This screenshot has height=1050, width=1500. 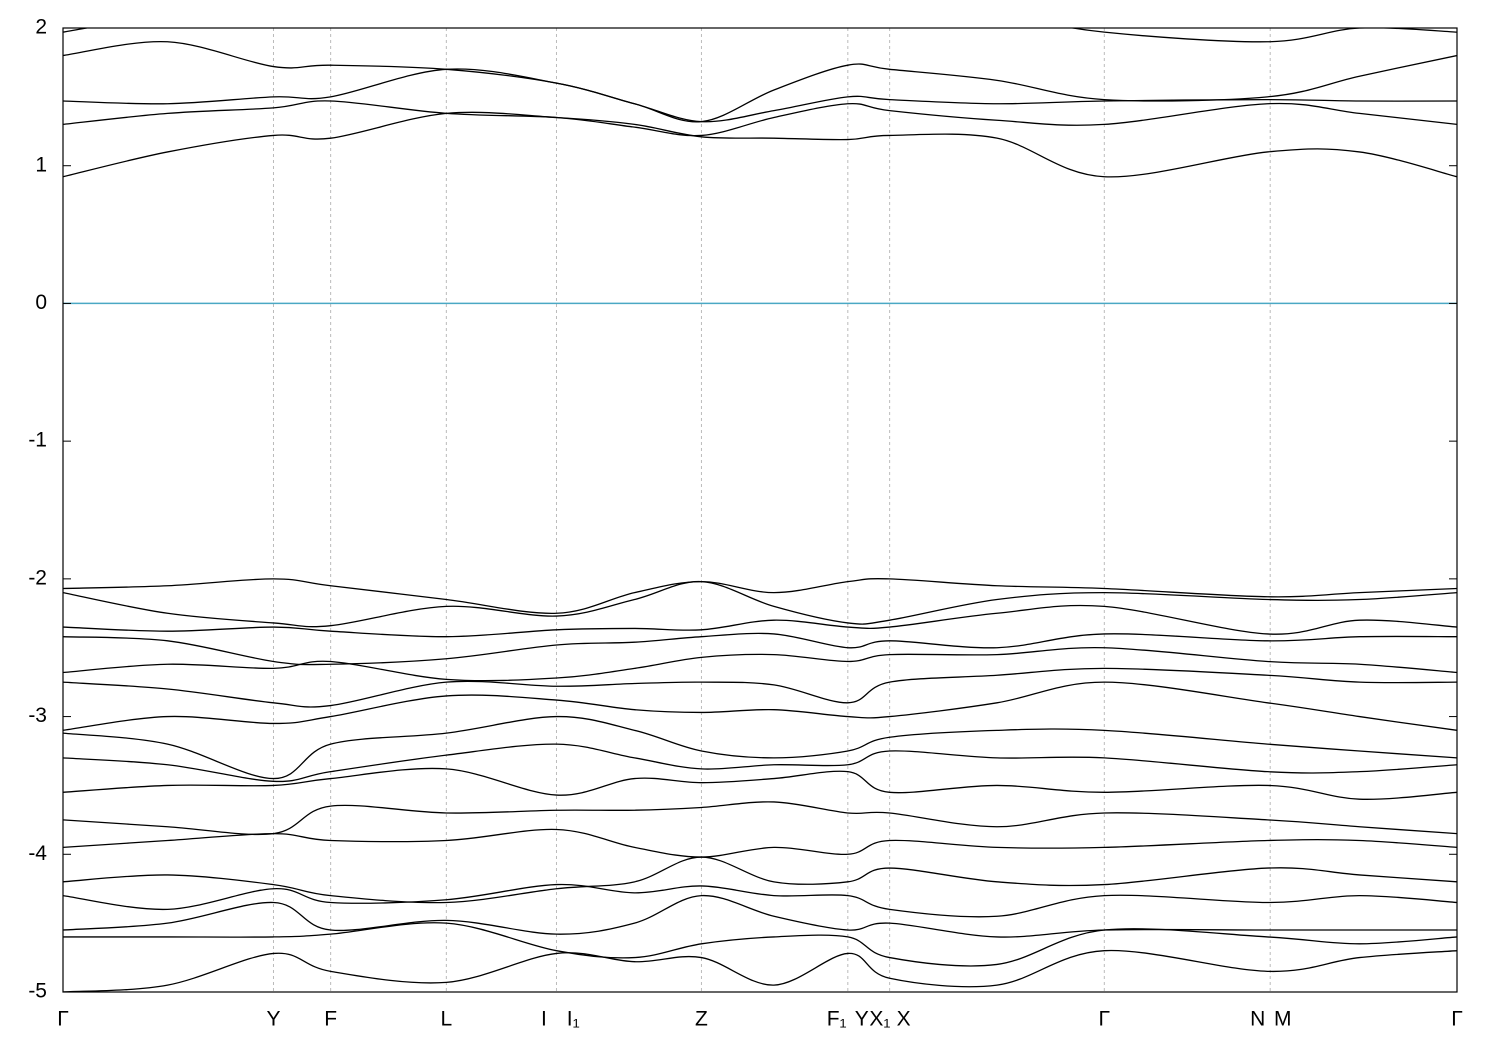 What do you see at coordinates (879, 1019) in the screenshot?
I see `x-tick-label: X₁` at bounding box center [879, 1019].